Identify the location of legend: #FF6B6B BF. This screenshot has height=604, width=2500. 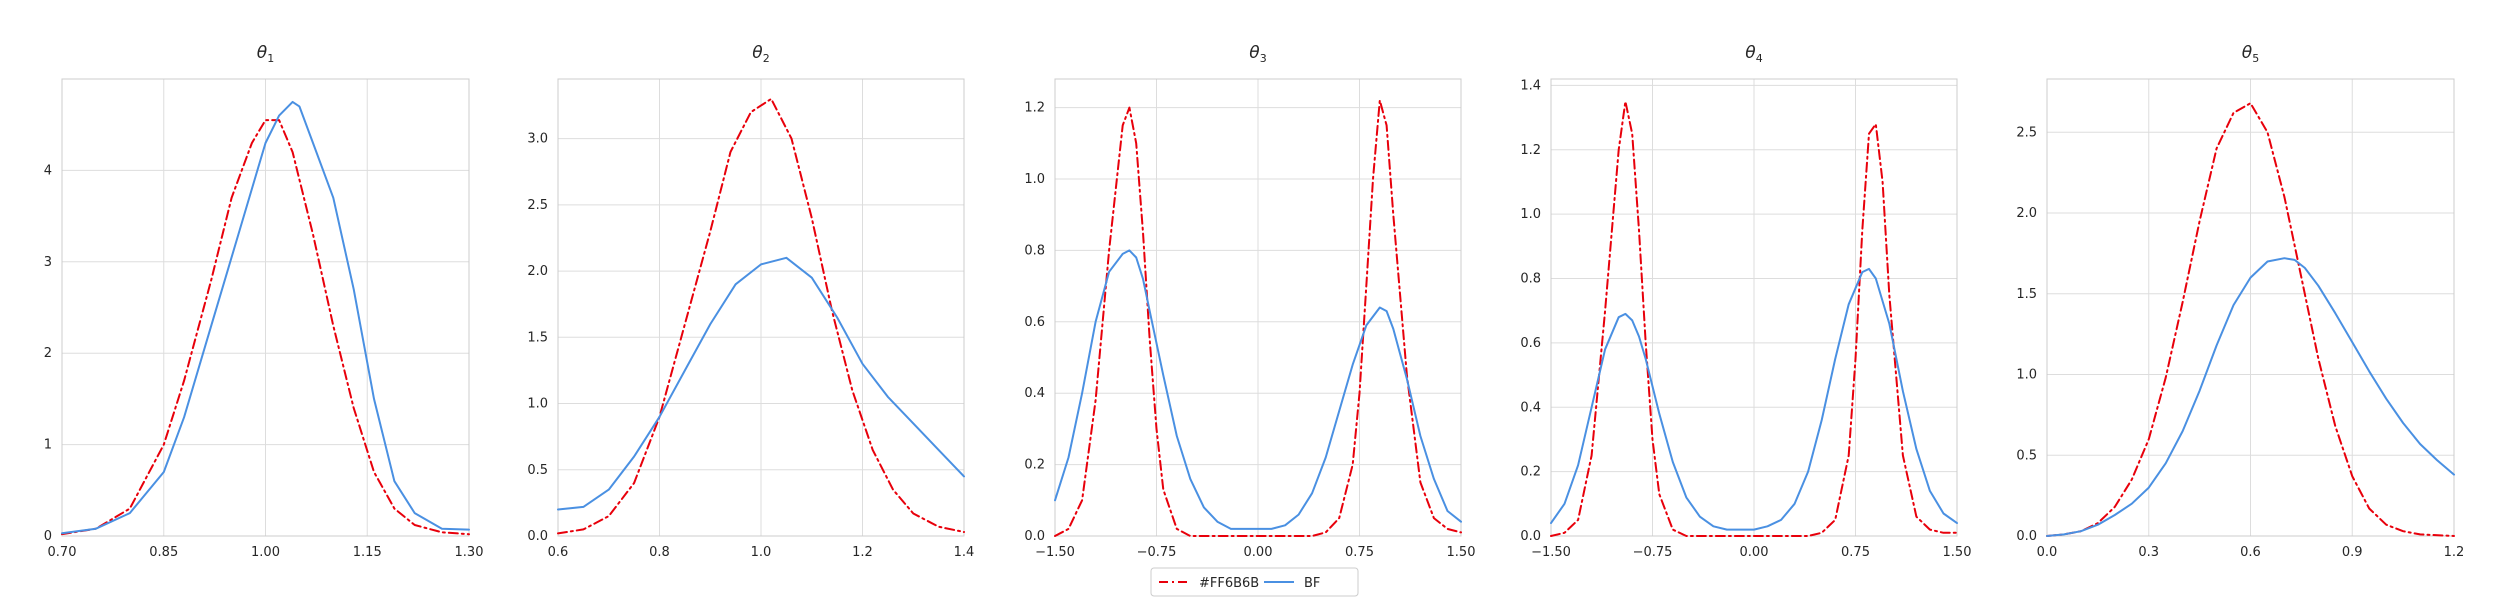
(1254, 582).